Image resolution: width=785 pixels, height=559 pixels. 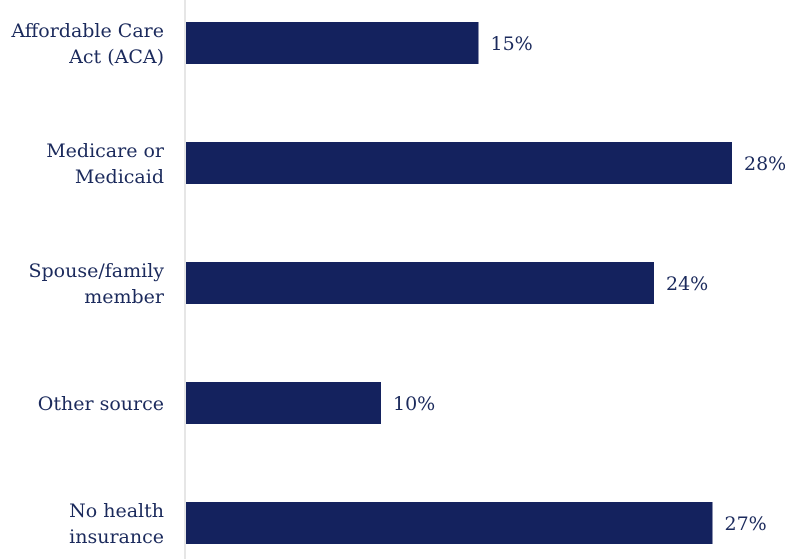 I want to click on category-label-line: Medicaid, so click(x=119, y=177).